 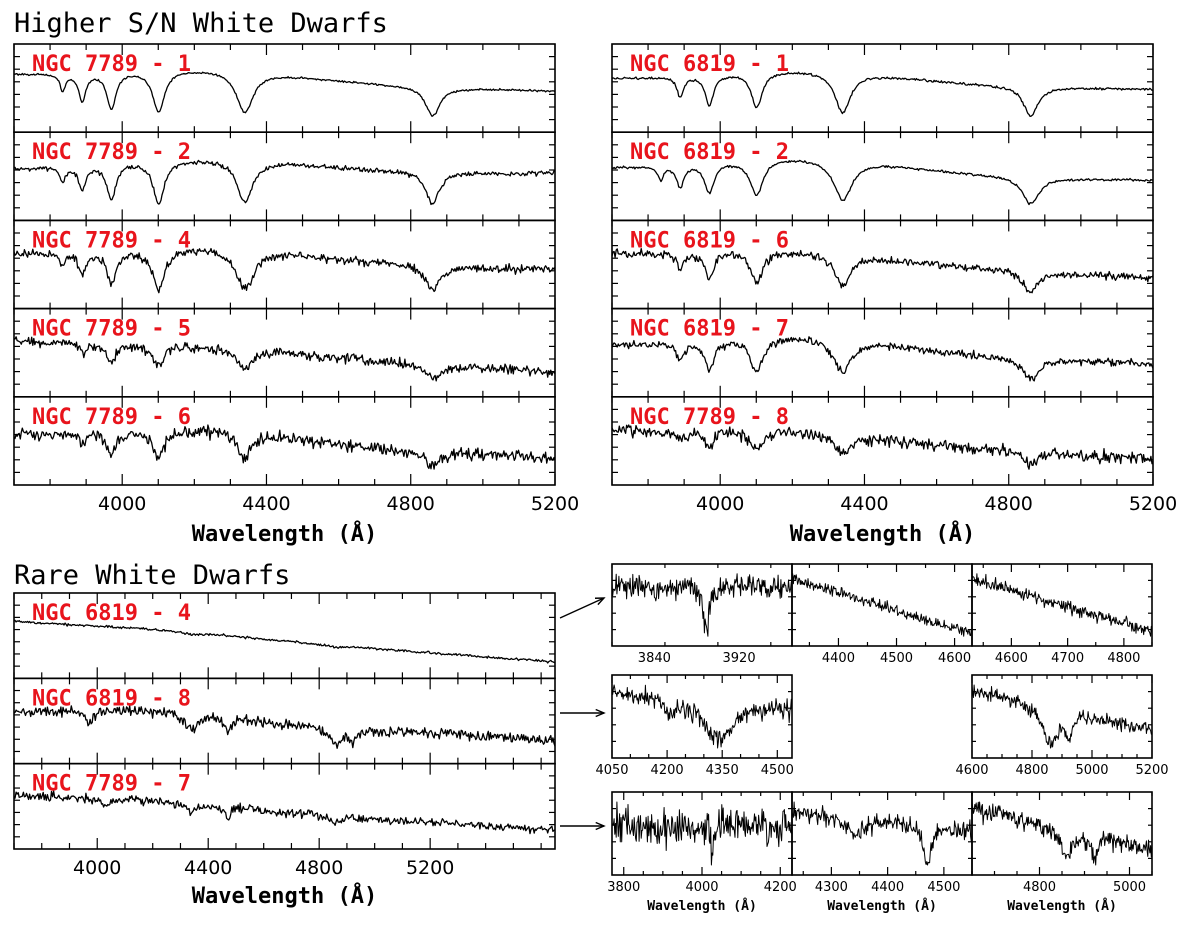 I want to click on zoom-panel: 4600 4800 5000 5200, so click(x=1062, y=726).